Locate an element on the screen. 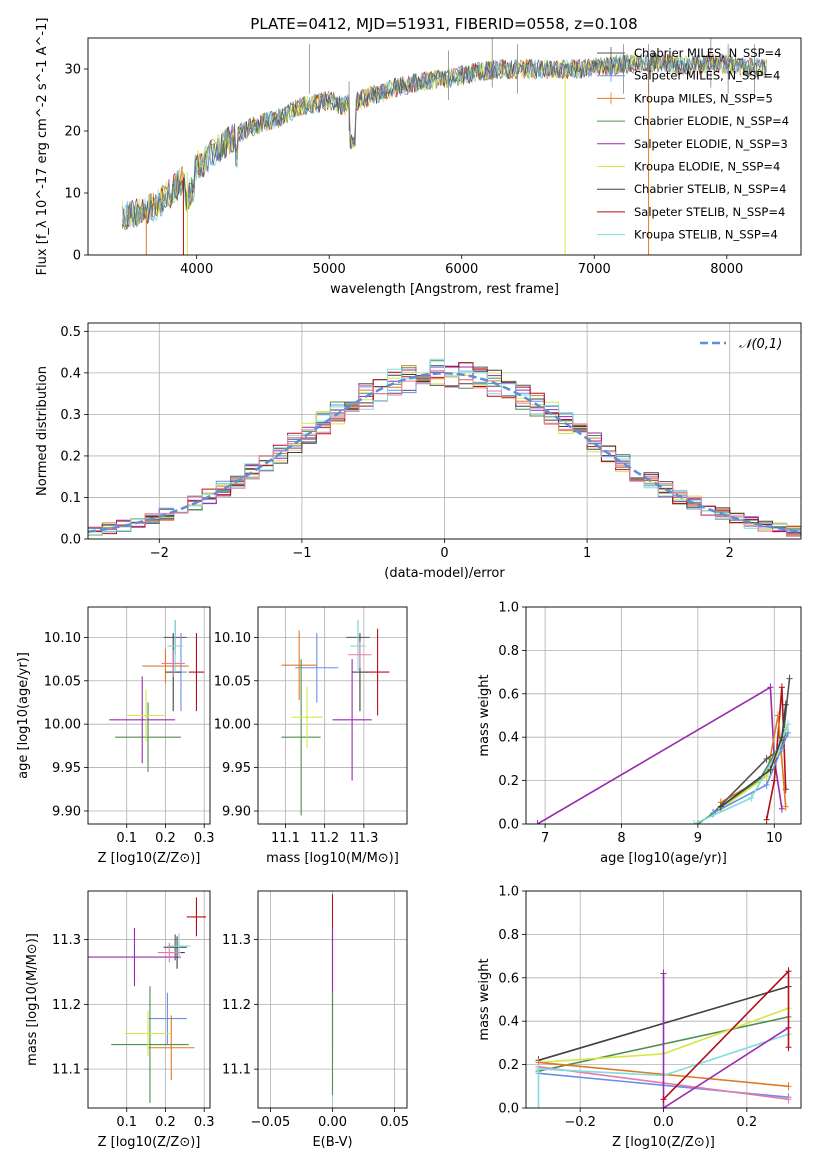 The width and height of the screenshot is (819, 1170). y-tick-label: 10.10 is located at coordinates (232, 638).